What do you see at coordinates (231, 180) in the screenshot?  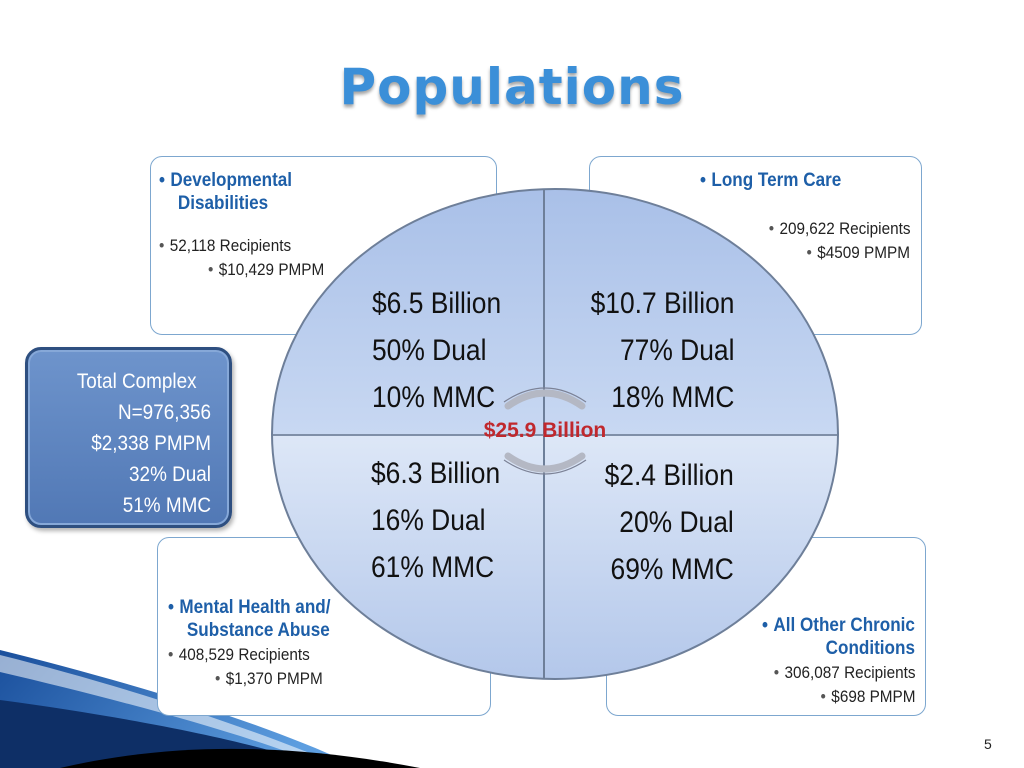 I see `dd-header-line1: Developmental` at bounding box center [231, 180].